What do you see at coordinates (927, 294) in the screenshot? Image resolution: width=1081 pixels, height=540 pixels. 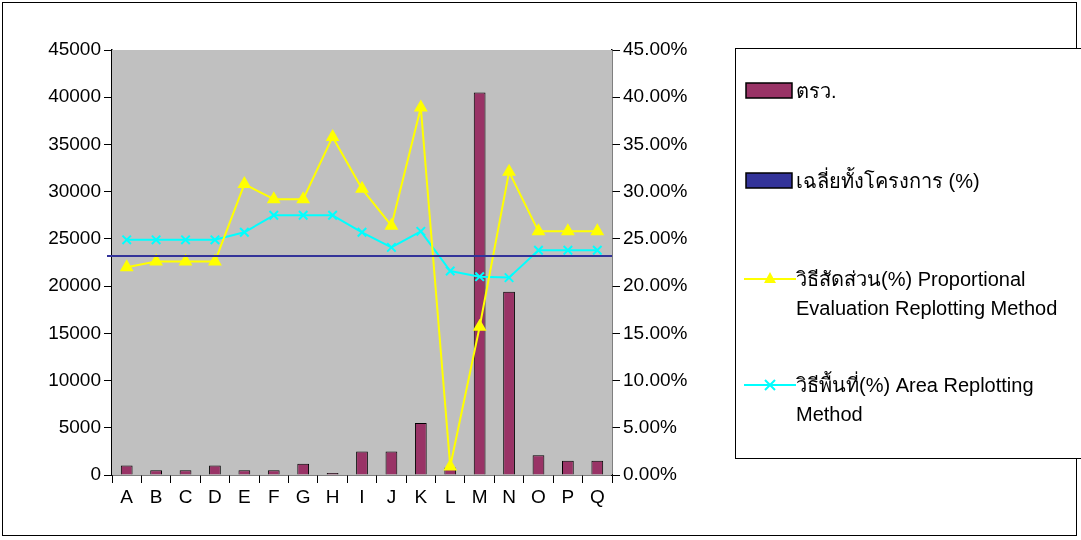 I see `legend-label: วิธีสัดส่วน(%) Proportional Evaluation Replotting Method` at bounding box center [927, 294].